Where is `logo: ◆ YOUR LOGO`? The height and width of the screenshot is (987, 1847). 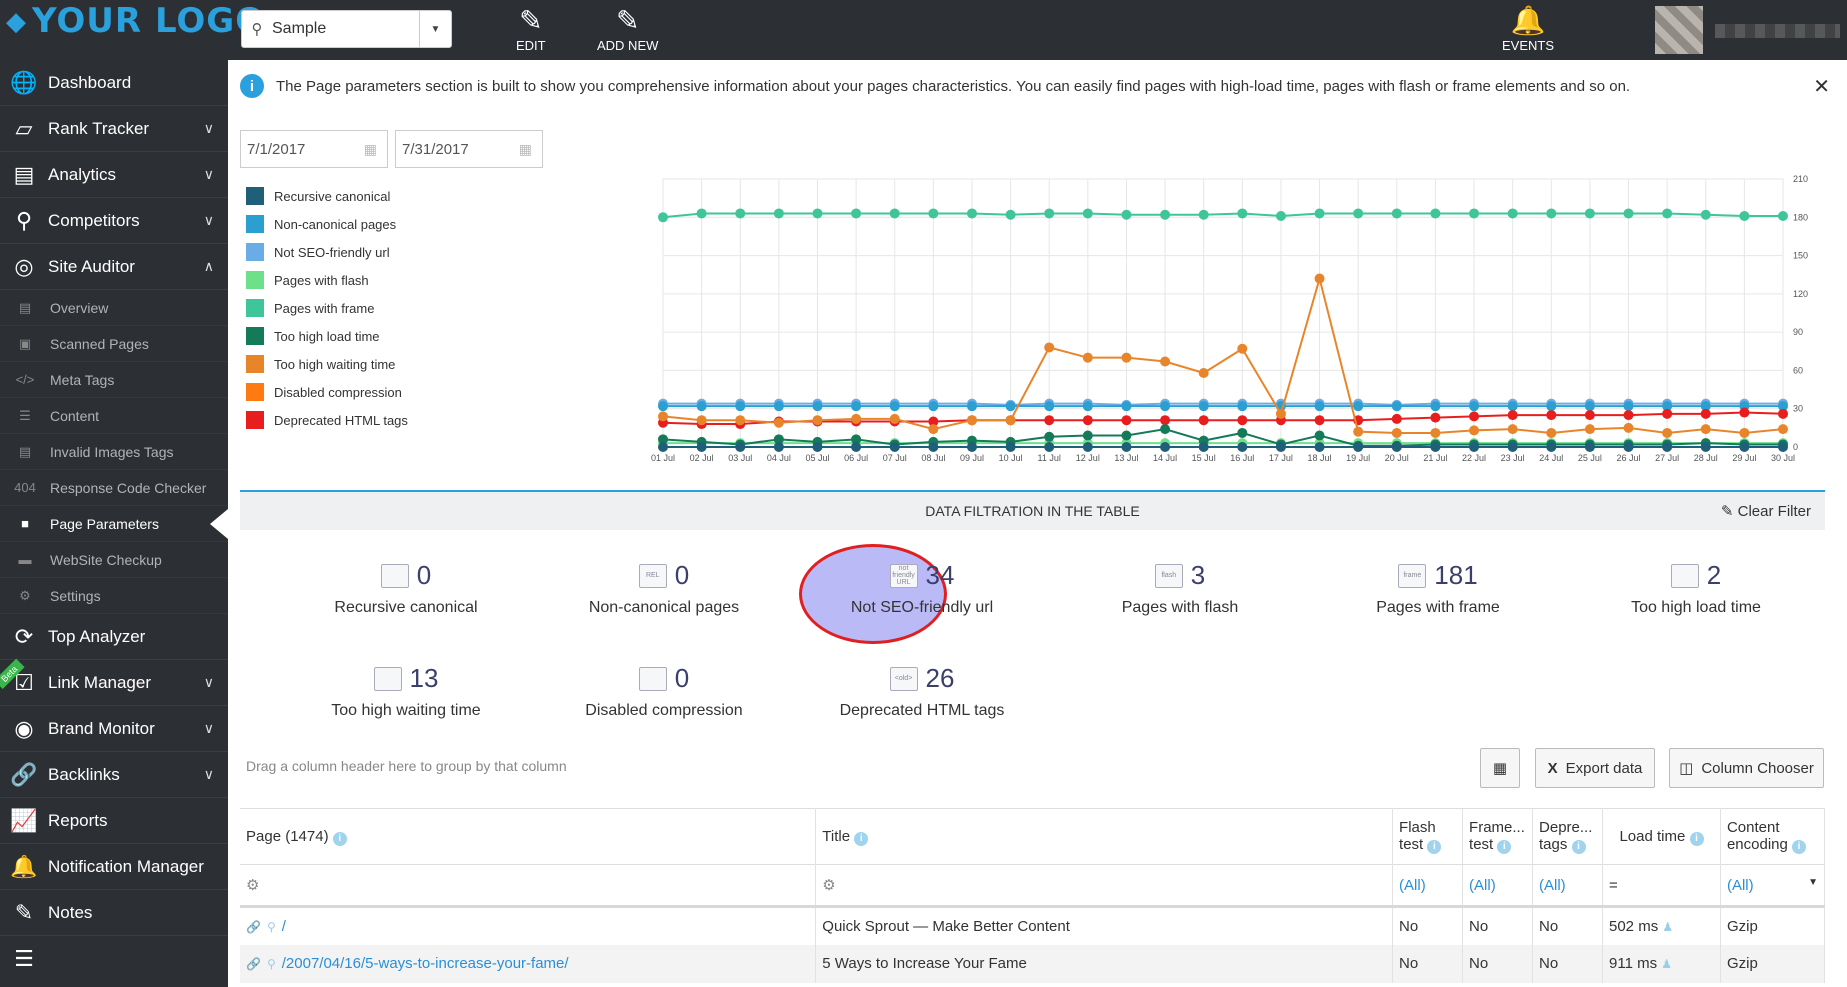 logo: ◆ YOUR LOGO is located at coordinates (135, 21).